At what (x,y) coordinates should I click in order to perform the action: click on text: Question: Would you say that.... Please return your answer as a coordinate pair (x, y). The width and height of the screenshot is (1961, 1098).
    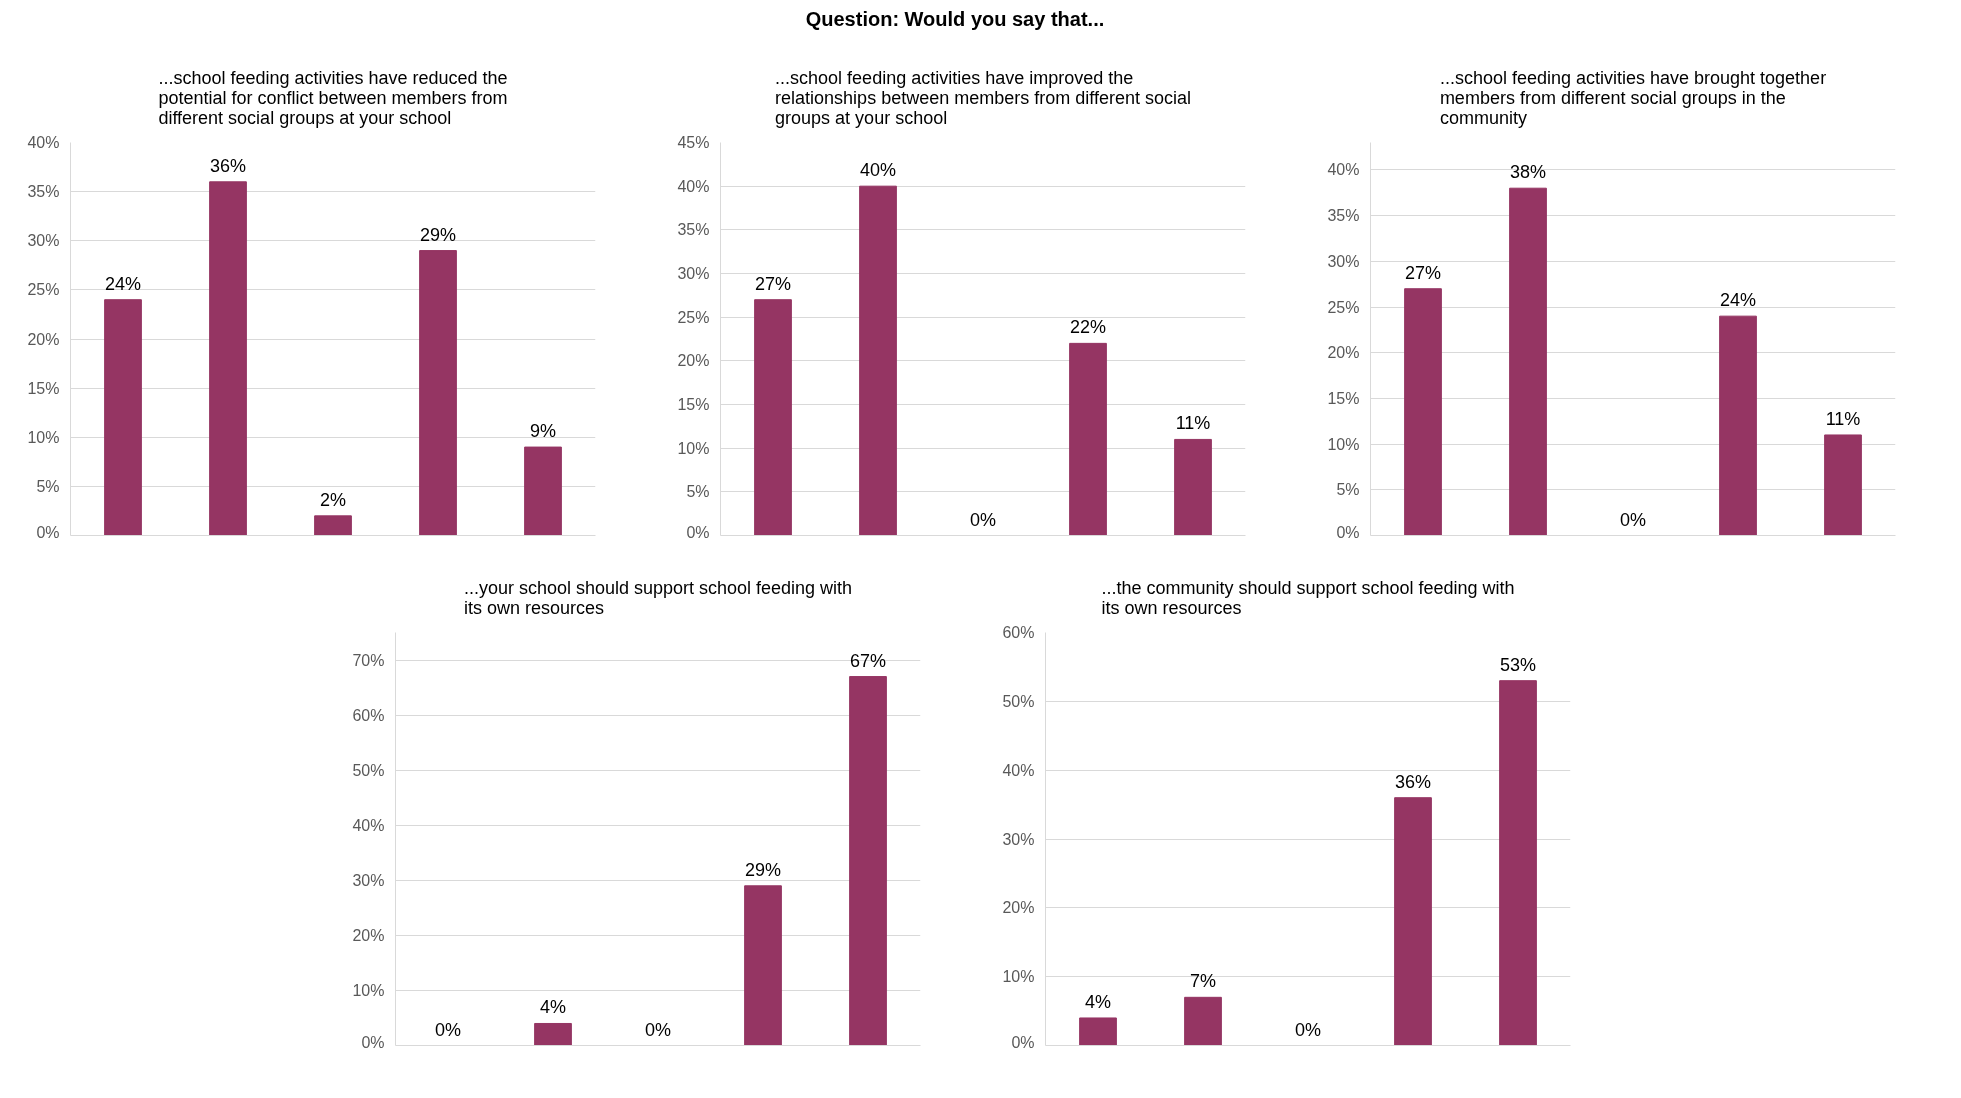
    Looking at the image, I should click on (955, 19).